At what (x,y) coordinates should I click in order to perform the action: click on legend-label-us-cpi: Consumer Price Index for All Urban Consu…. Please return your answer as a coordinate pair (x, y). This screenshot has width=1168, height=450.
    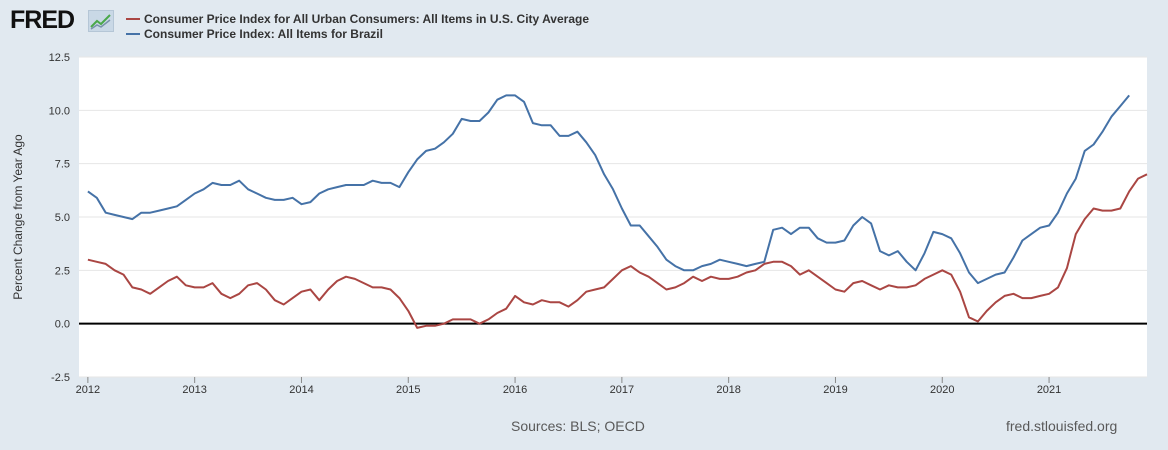
    Looking at the image, I should click on (366, 18).